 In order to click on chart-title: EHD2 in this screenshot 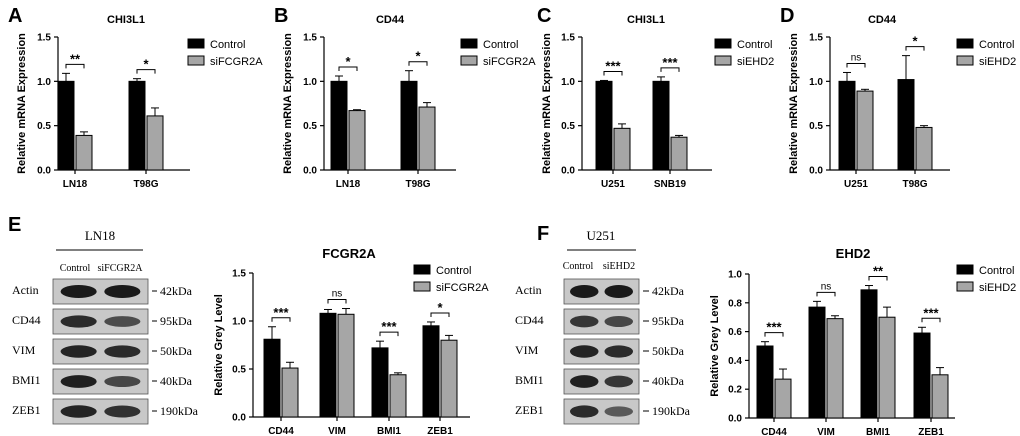, I will do `click(853, 253)`.